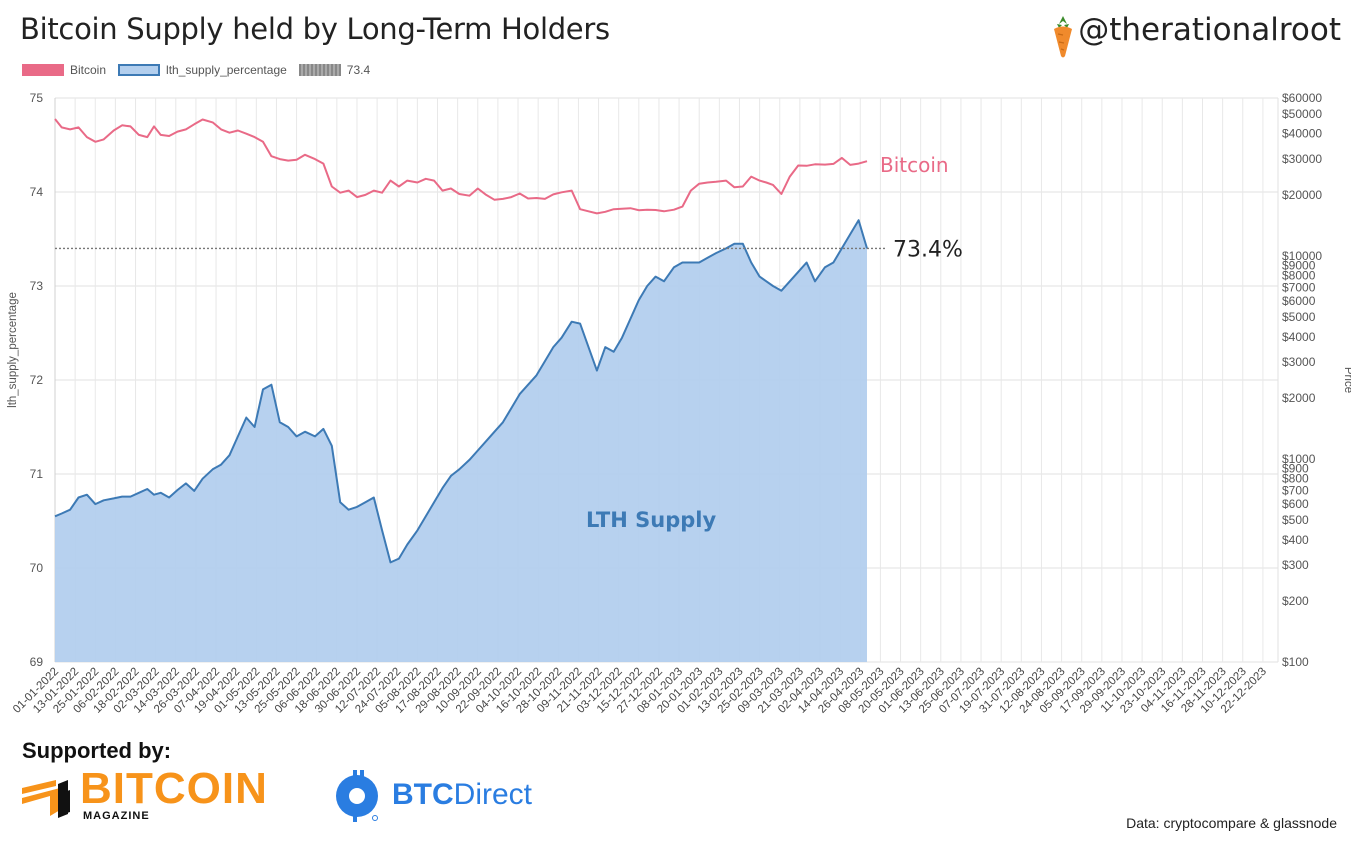 The height and width of the screenshot is (844, 1351). I want to click on y-right-axis-title: Price, so click(1346, 380).